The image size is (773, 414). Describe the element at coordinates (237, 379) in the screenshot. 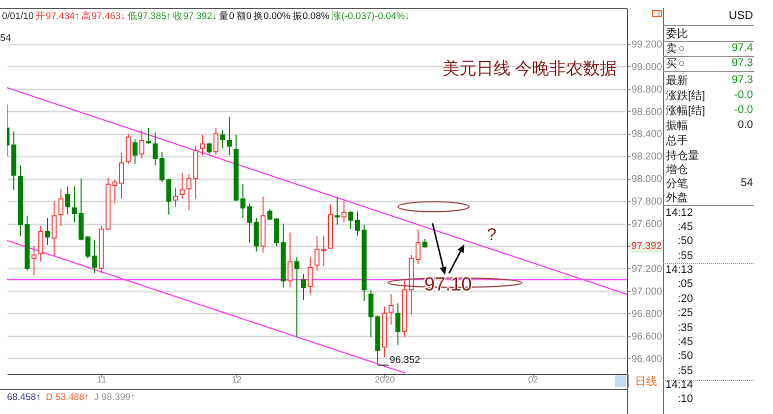

I see `x-tick-label: 12` at that location.